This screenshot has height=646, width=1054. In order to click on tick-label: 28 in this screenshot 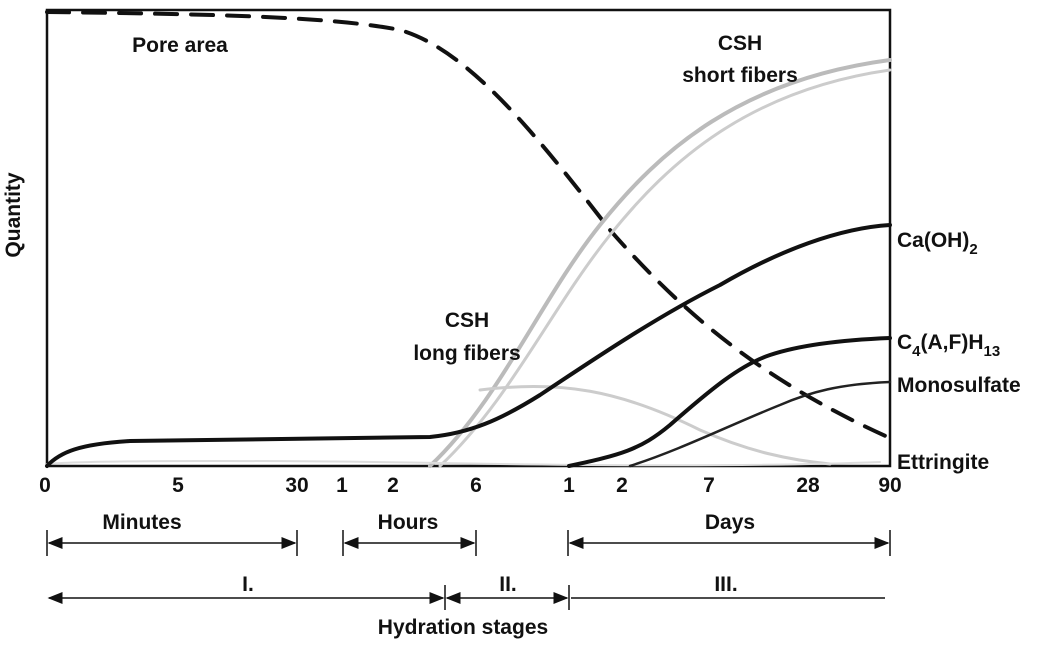, I will do `click(808, 485)`.